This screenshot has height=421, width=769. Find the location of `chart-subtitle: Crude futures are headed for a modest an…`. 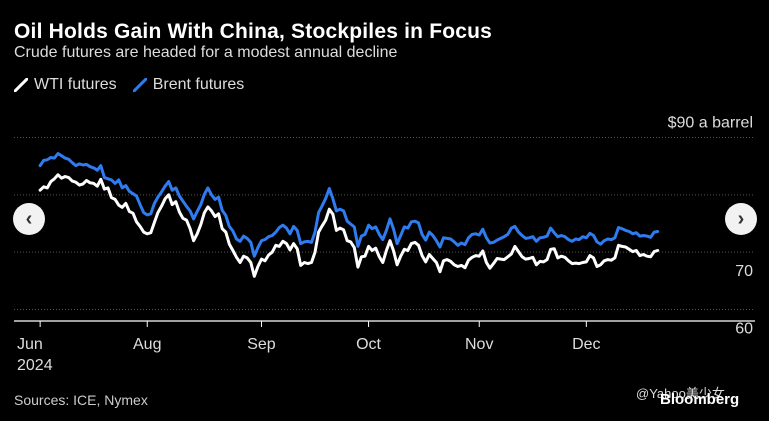

chart-subtitle: Crude futures are headed for a modest an… is located at coordinates (206, 52).